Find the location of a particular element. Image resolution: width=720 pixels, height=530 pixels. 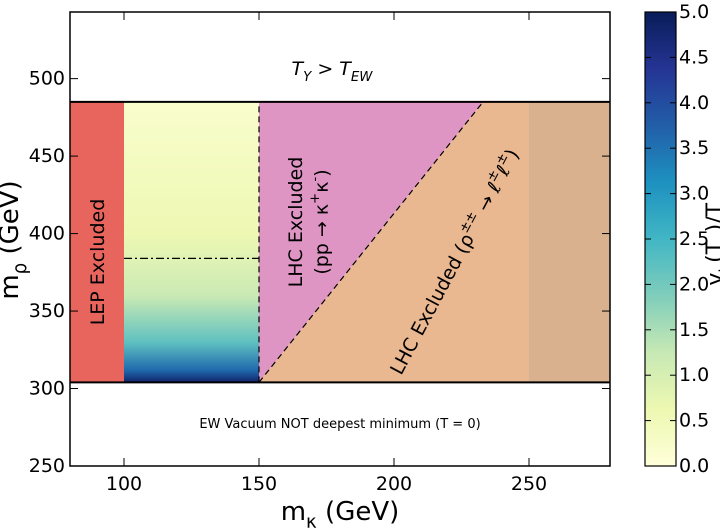

colorbar-tick-label: 2.5 is located at coordinates (694, 239).